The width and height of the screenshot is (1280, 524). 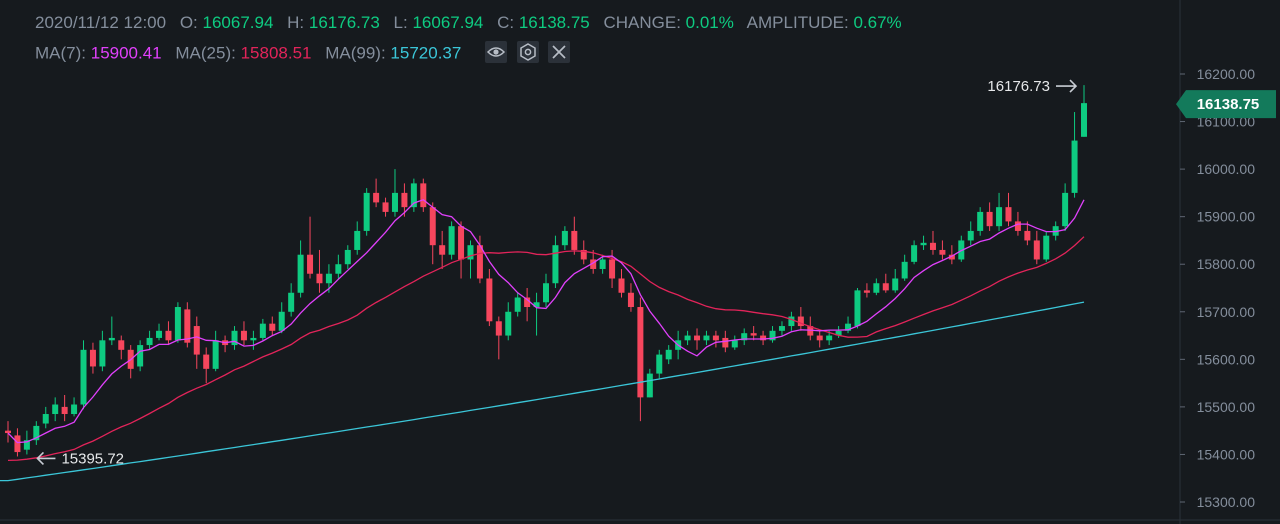 I want to click on toggle-visibility-button, so click(x=495, y=52).